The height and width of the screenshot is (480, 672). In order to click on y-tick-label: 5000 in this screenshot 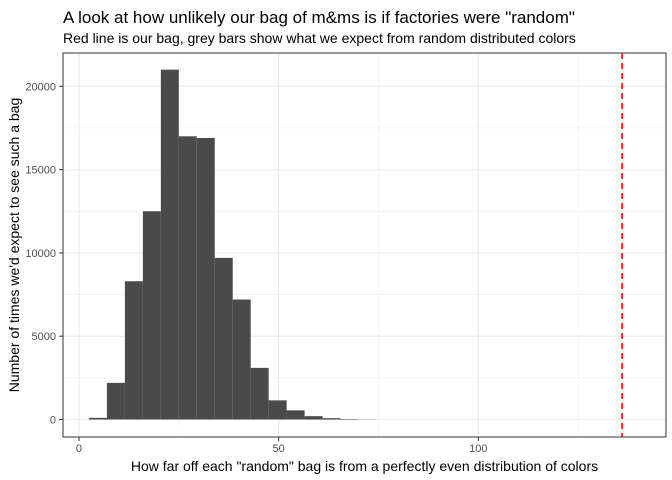, I will do `click(44, 337)`.